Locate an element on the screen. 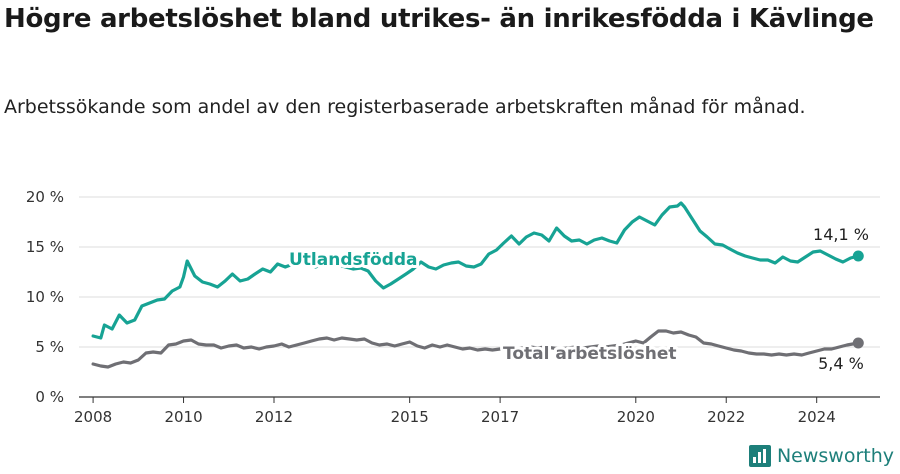  end-value-utlandsfodda: 14,1 % is located at coordinates (841, 234).